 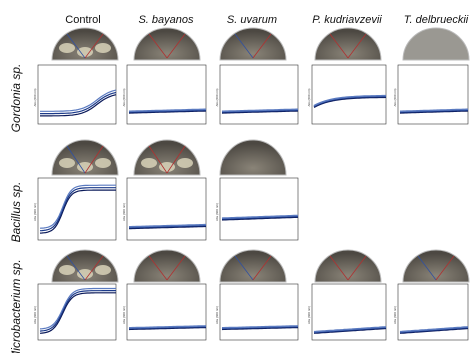 I want to click on column-label: S. uvarum, so click(x=252, y=20).